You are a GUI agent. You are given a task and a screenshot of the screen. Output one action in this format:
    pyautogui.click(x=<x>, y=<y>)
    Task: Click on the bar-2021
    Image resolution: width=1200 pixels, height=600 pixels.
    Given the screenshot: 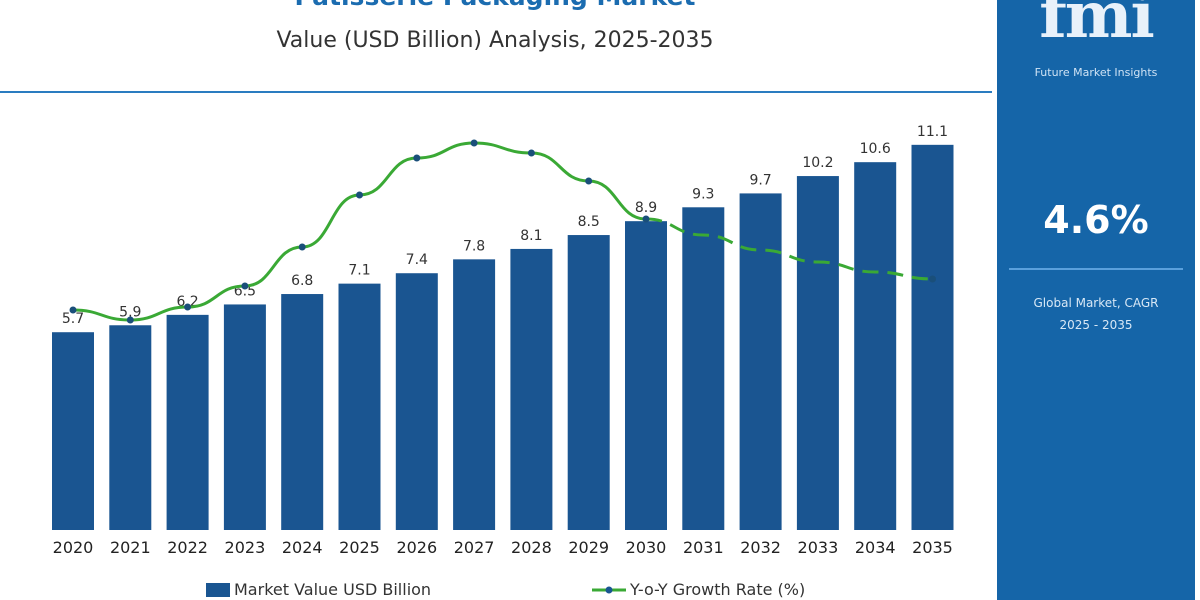 What is the action you would take?
    pyautogui.click(x=130, y=427)
    